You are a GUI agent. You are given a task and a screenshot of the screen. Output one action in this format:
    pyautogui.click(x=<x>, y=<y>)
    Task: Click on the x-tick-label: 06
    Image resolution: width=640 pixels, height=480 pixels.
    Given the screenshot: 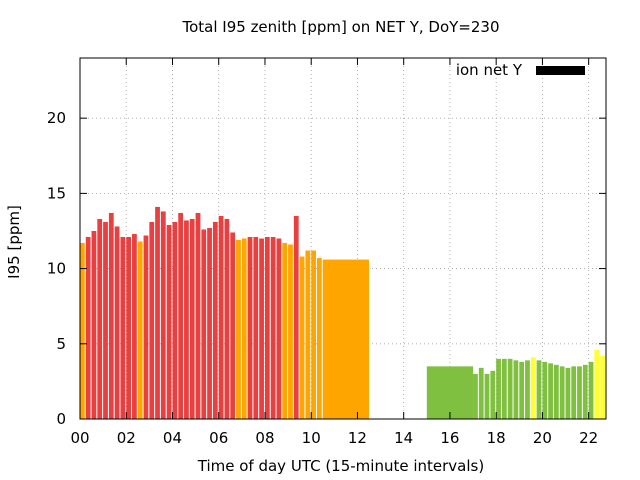 What is the action you would take?
    pyautogui.click(x=218, y=438)
    